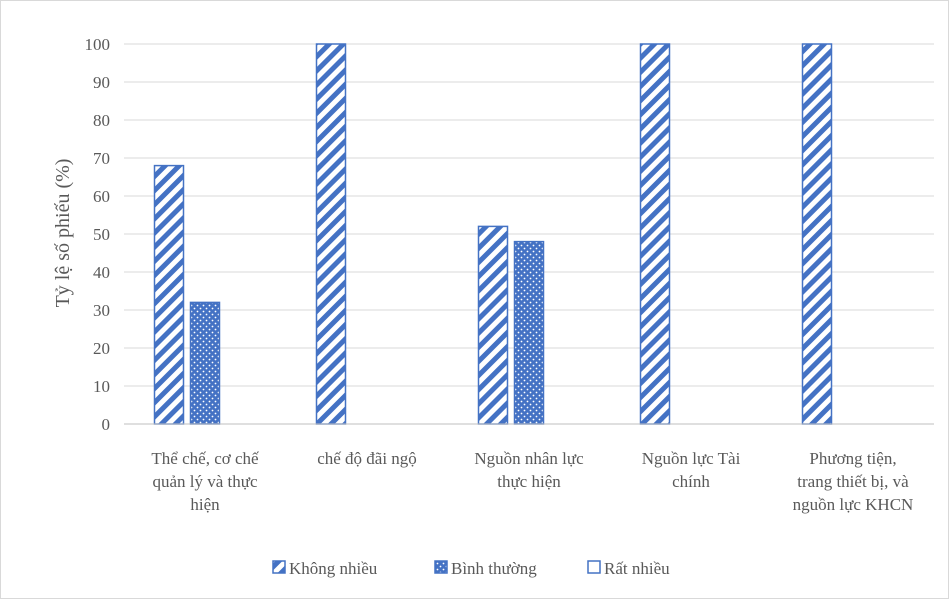 This screenshot has width=949, height=603. What do you see at coordinates (494, 568) in the screenshot?
I see `legend-label: Bình thường` at bounding box center [494, 568].